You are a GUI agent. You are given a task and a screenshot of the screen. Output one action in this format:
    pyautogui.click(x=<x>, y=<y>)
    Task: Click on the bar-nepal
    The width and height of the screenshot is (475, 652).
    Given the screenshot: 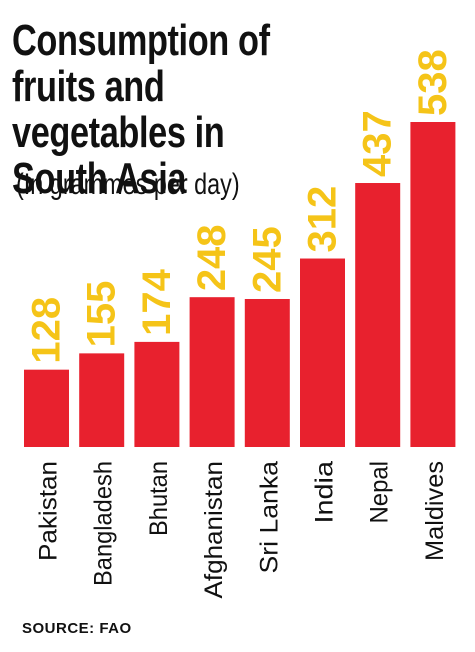 What is the action you would take?
    pyautogui.click(x=378, y=315)
    